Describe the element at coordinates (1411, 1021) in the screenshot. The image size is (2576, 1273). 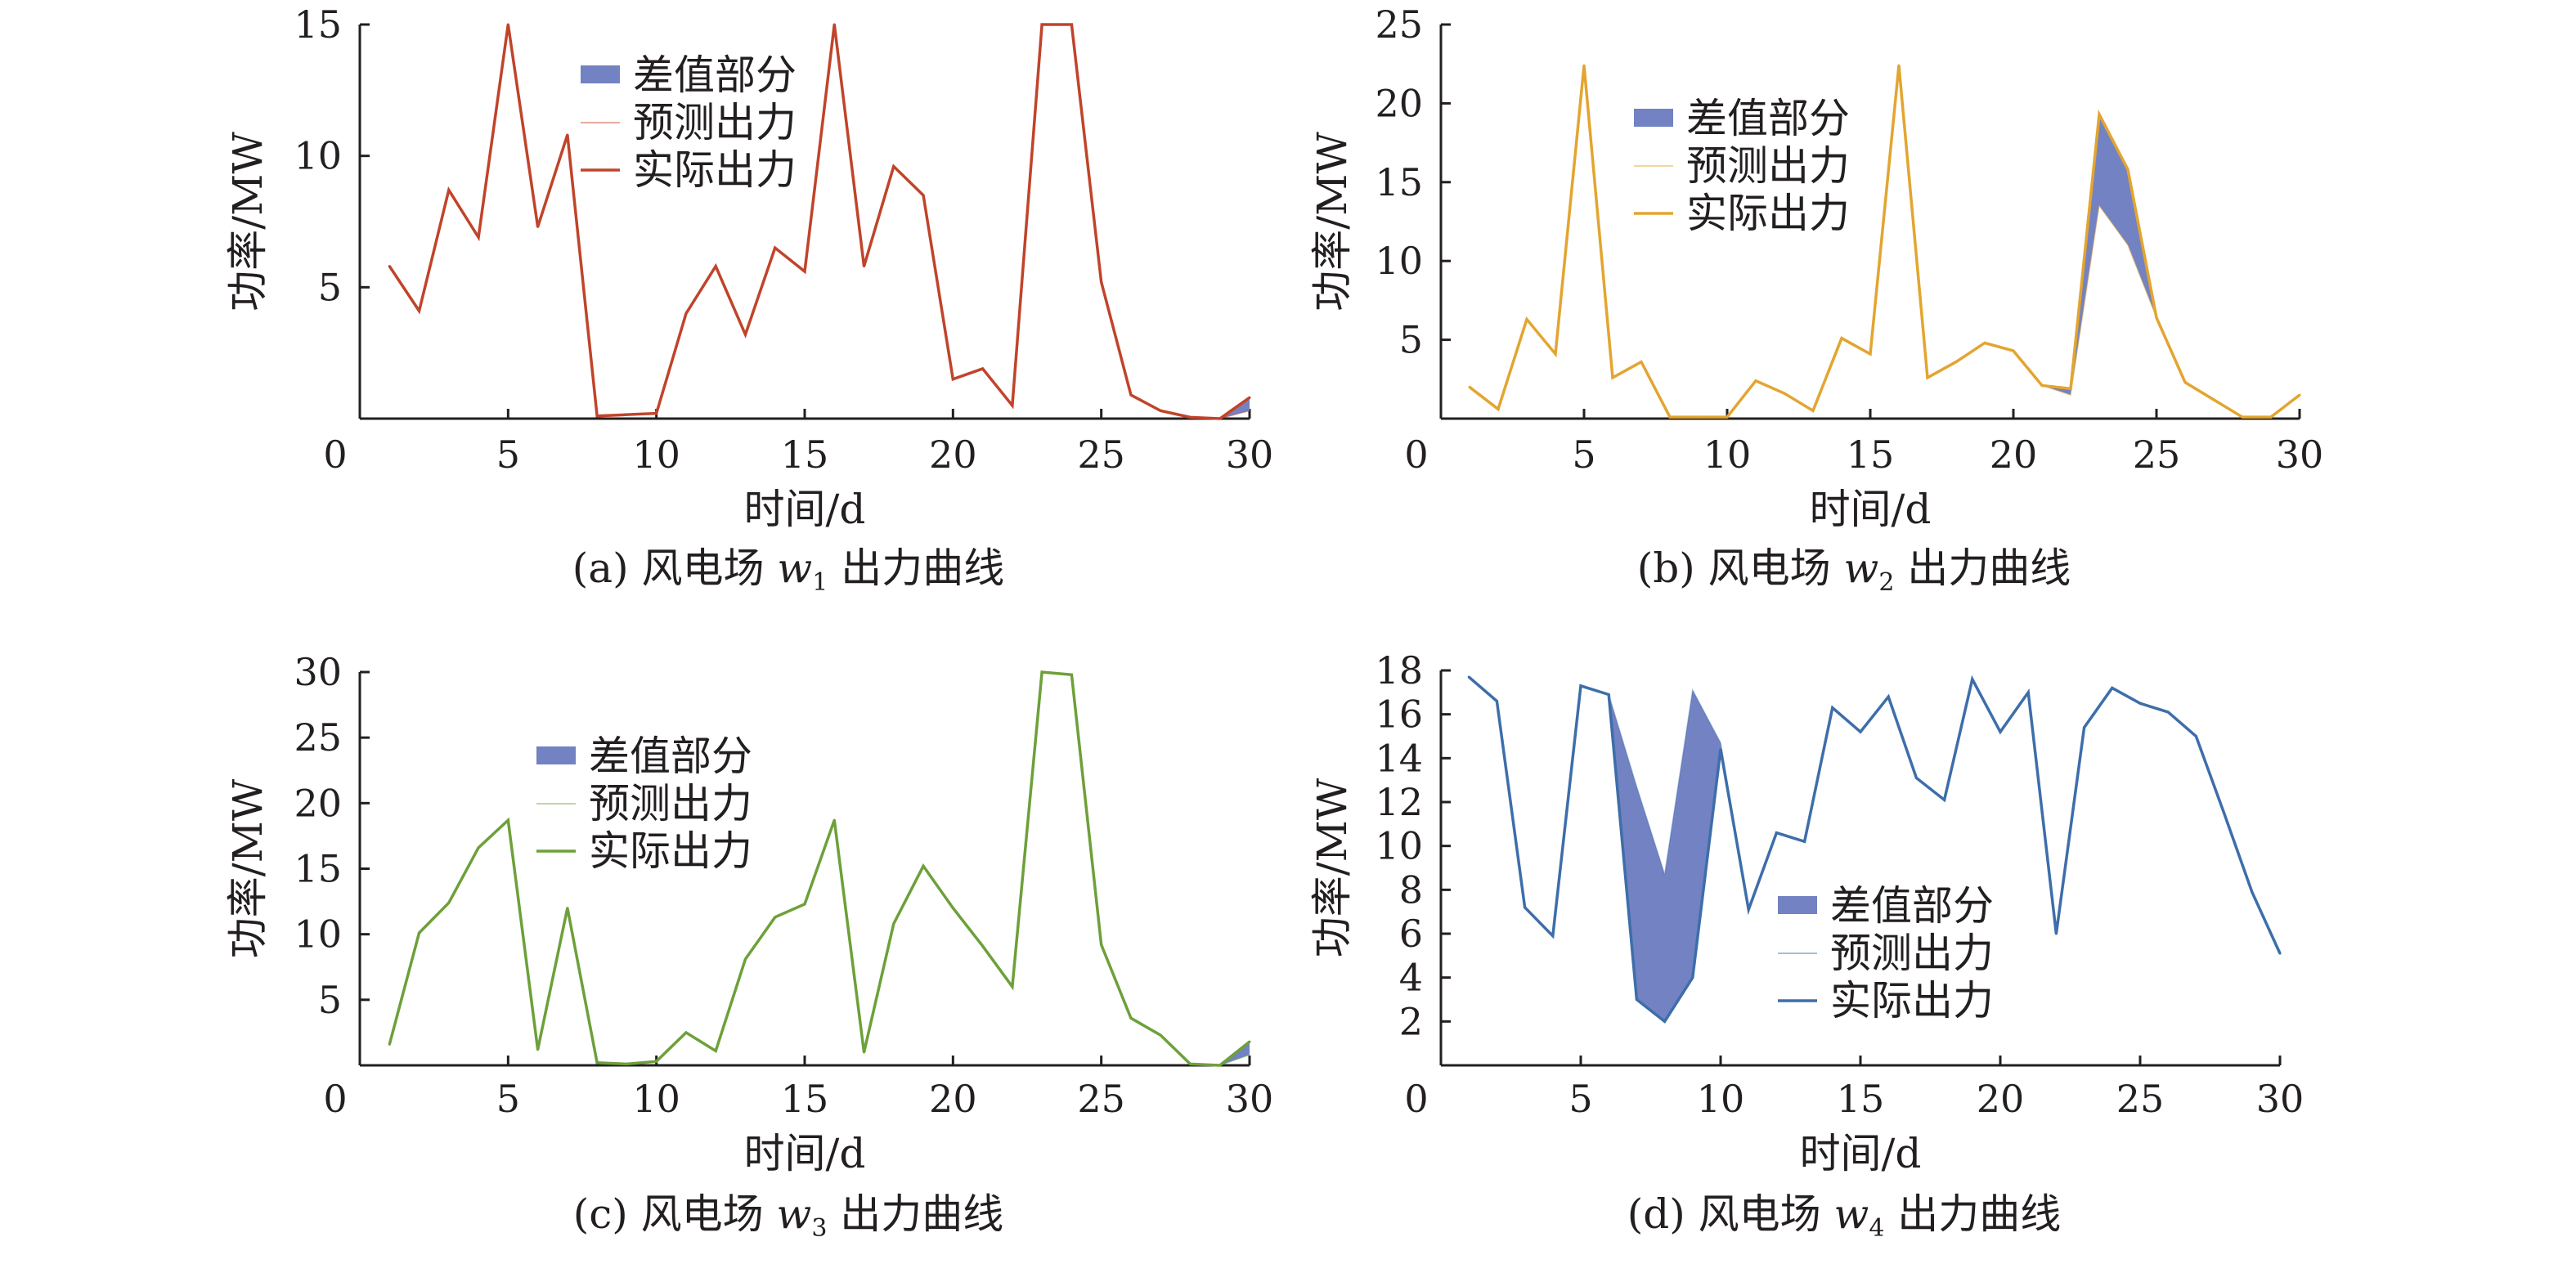
I see `y-tick-label: 2` at that location.